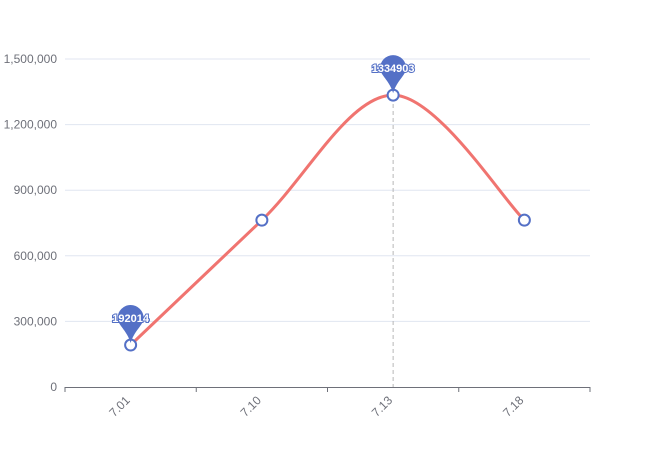 The height and width of the screenshot is (458, 656). I want to click on mark-point-label: 192014, so click(131, 319).